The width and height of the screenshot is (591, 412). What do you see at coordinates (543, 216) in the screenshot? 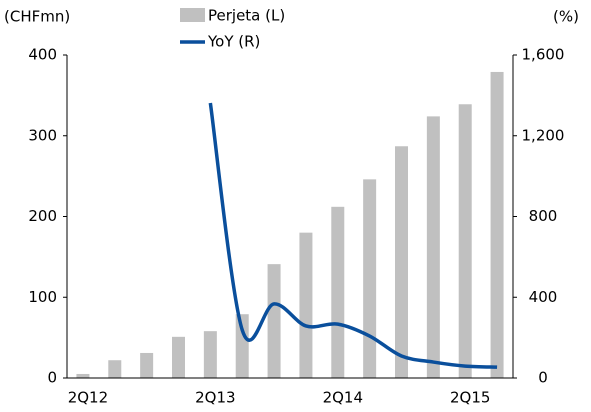
I see `y2-tick-label: 800` at bounding box center [543, 216].